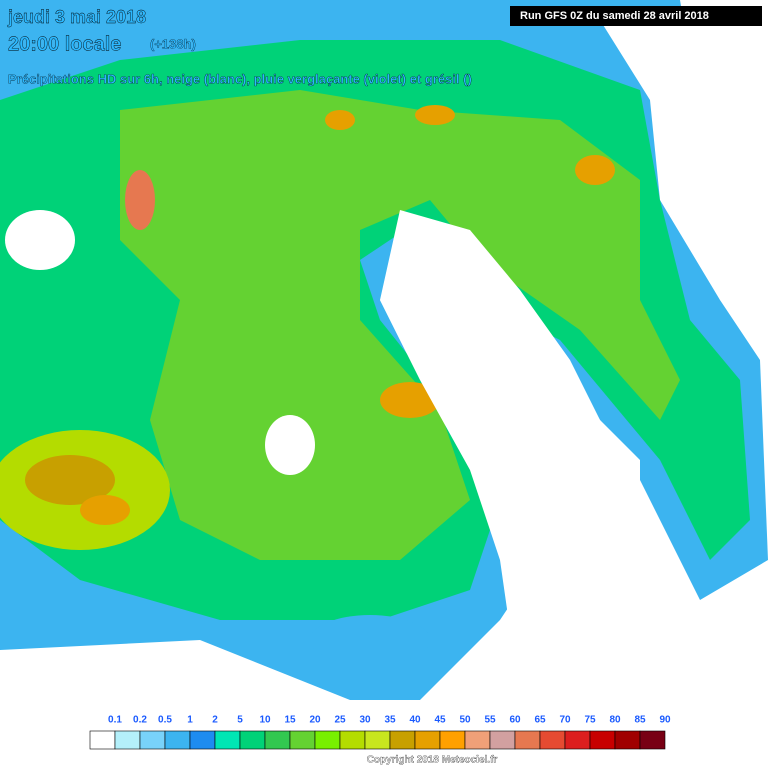 The image size is (768, 768). Describe the element at coordinates (165, 720) in the screenshot. I see `legend-label: 0.5` at that location.